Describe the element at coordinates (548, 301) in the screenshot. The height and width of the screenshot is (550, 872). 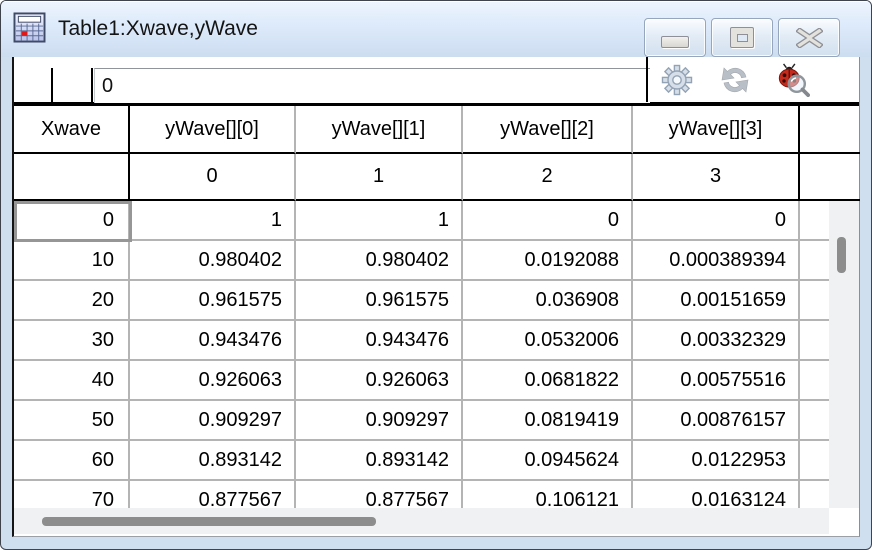
I see `table-cell: 0.036908` at that location.